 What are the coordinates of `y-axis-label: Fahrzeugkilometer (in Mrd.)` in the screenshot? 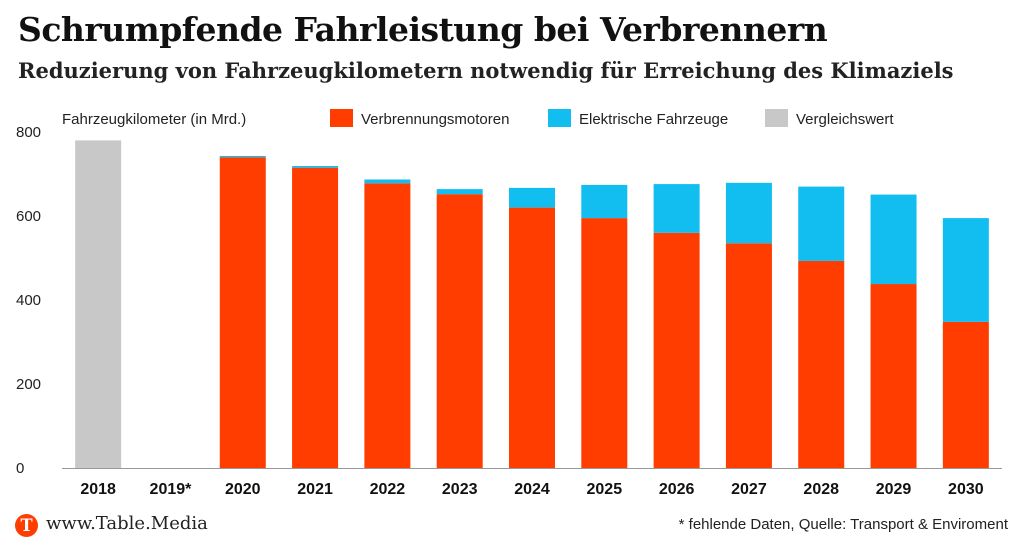 It's located at (154, 119).